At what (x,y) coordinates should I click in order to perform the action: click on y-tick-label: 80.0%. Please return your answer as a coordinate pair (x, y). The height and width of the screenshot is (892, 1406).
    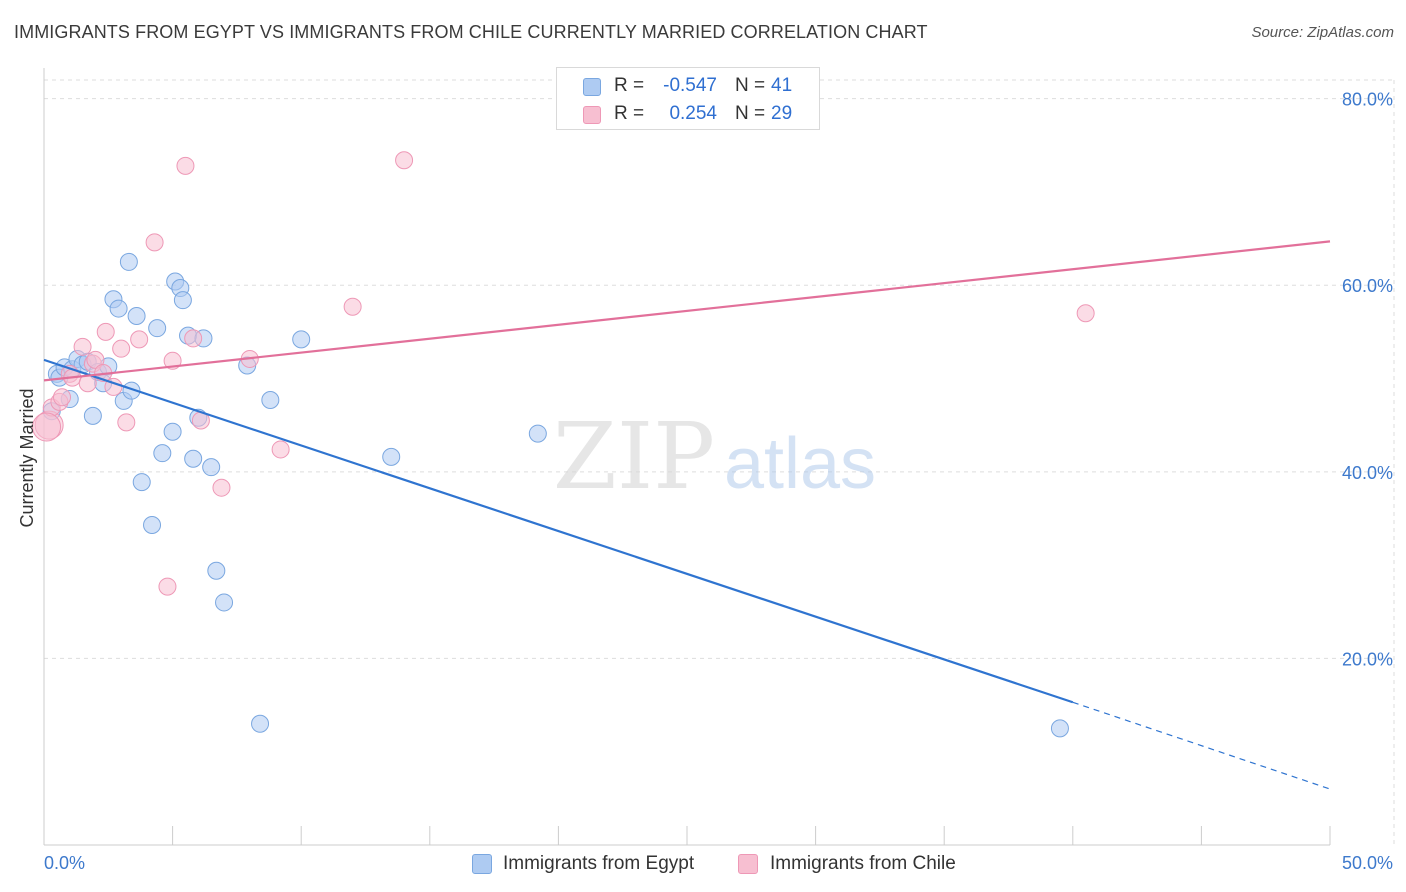
    Looking at the image, I should click on (1367, 100).